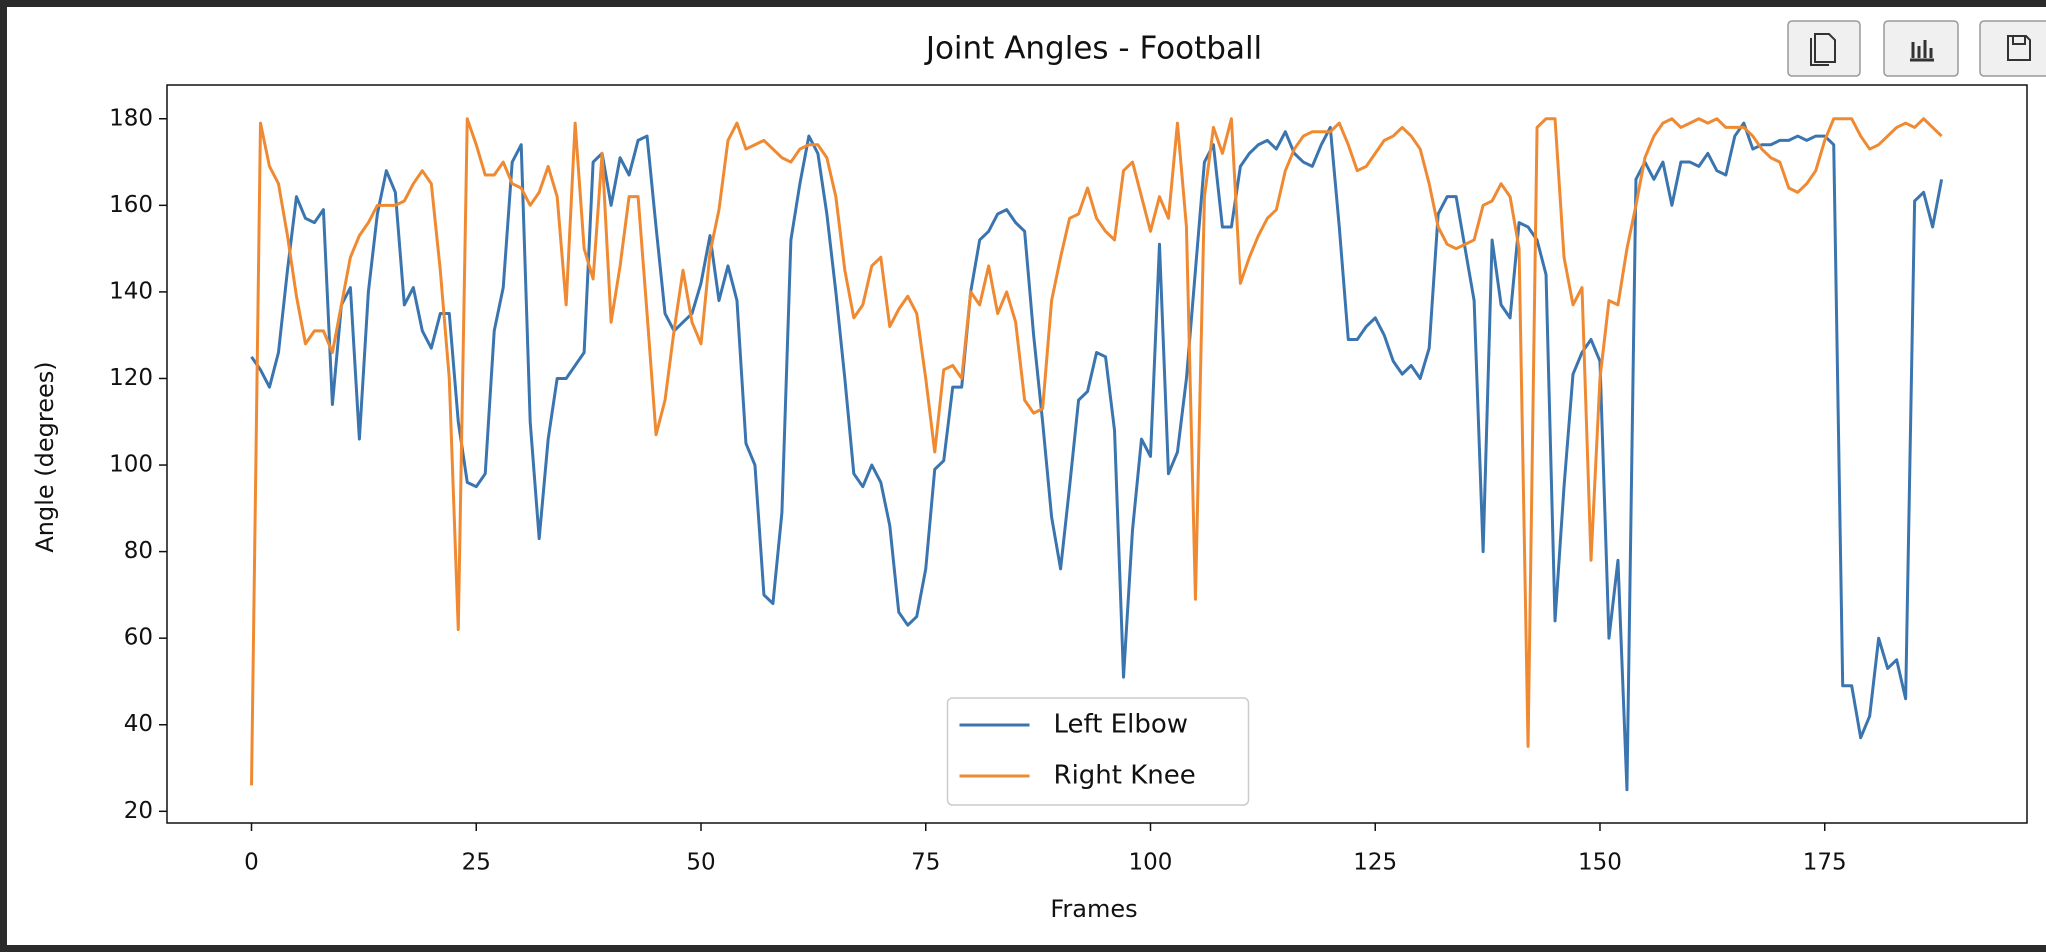  I want to click on x-tick-label: 25, so click(476, 863).